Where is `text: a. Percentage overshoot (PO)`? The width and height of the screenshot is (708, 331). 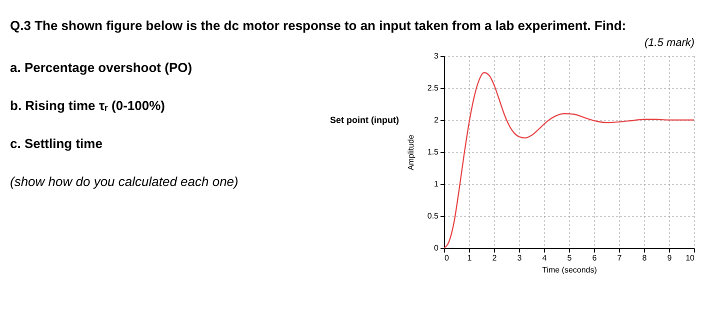 text: a. Percentage overshoot (PO) is located at coordinates (101, 67).